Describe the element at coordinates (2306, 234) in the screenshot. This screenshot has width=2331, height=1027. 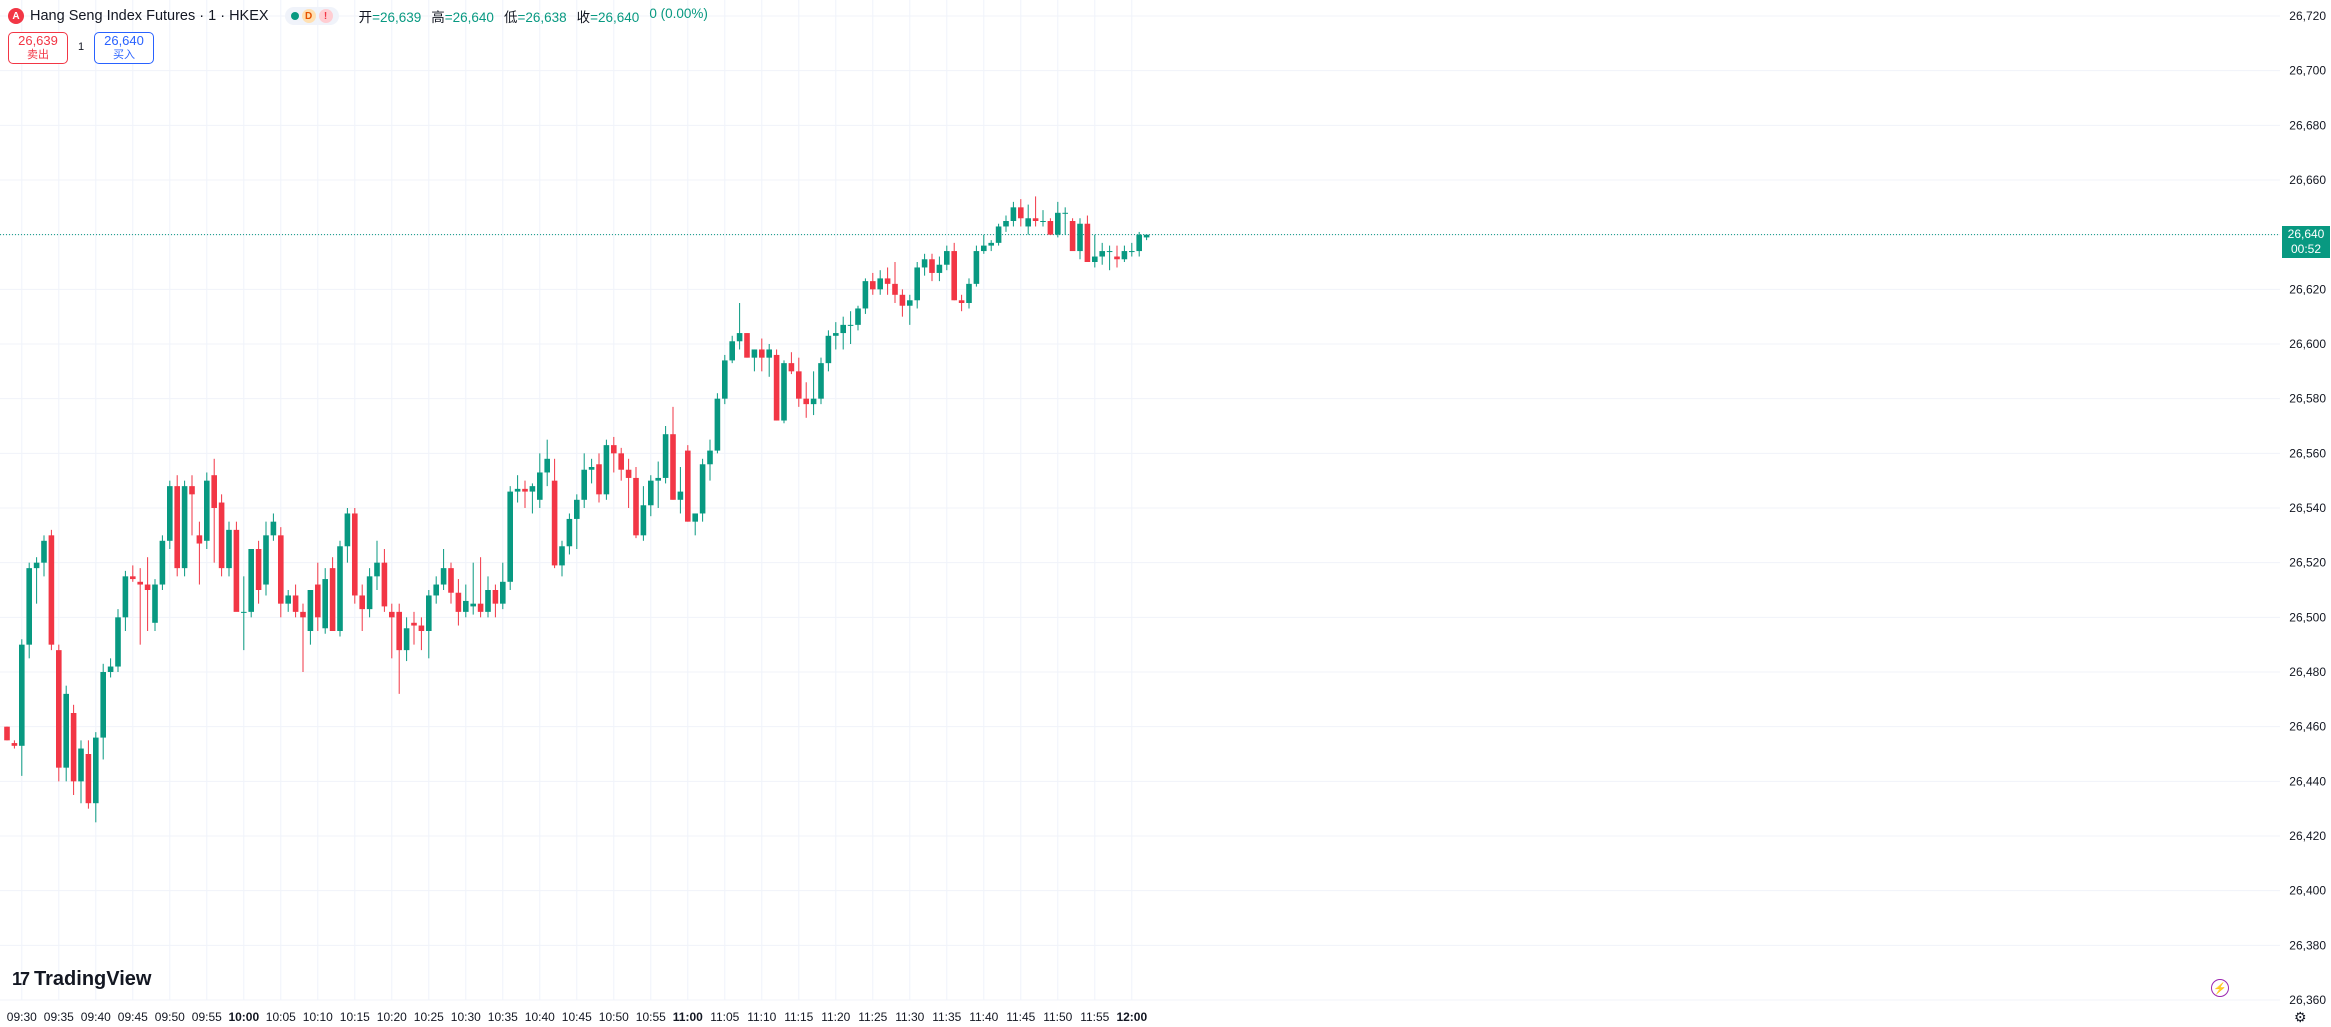
I see `last-price-value: 26,640` at that location.